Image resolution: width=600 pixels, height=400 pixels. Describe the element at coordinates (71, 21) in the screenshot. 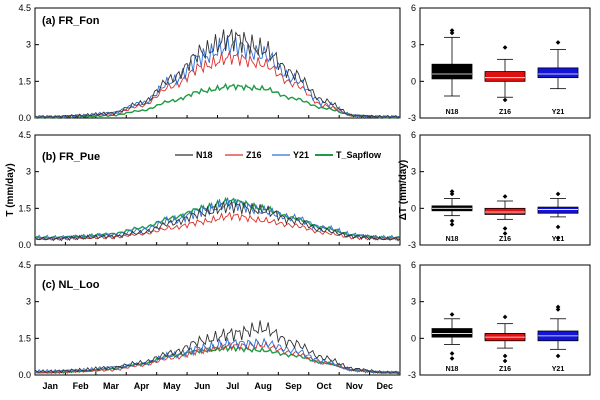

I see `panel-a-title: (a) FR_Fon` at that location.